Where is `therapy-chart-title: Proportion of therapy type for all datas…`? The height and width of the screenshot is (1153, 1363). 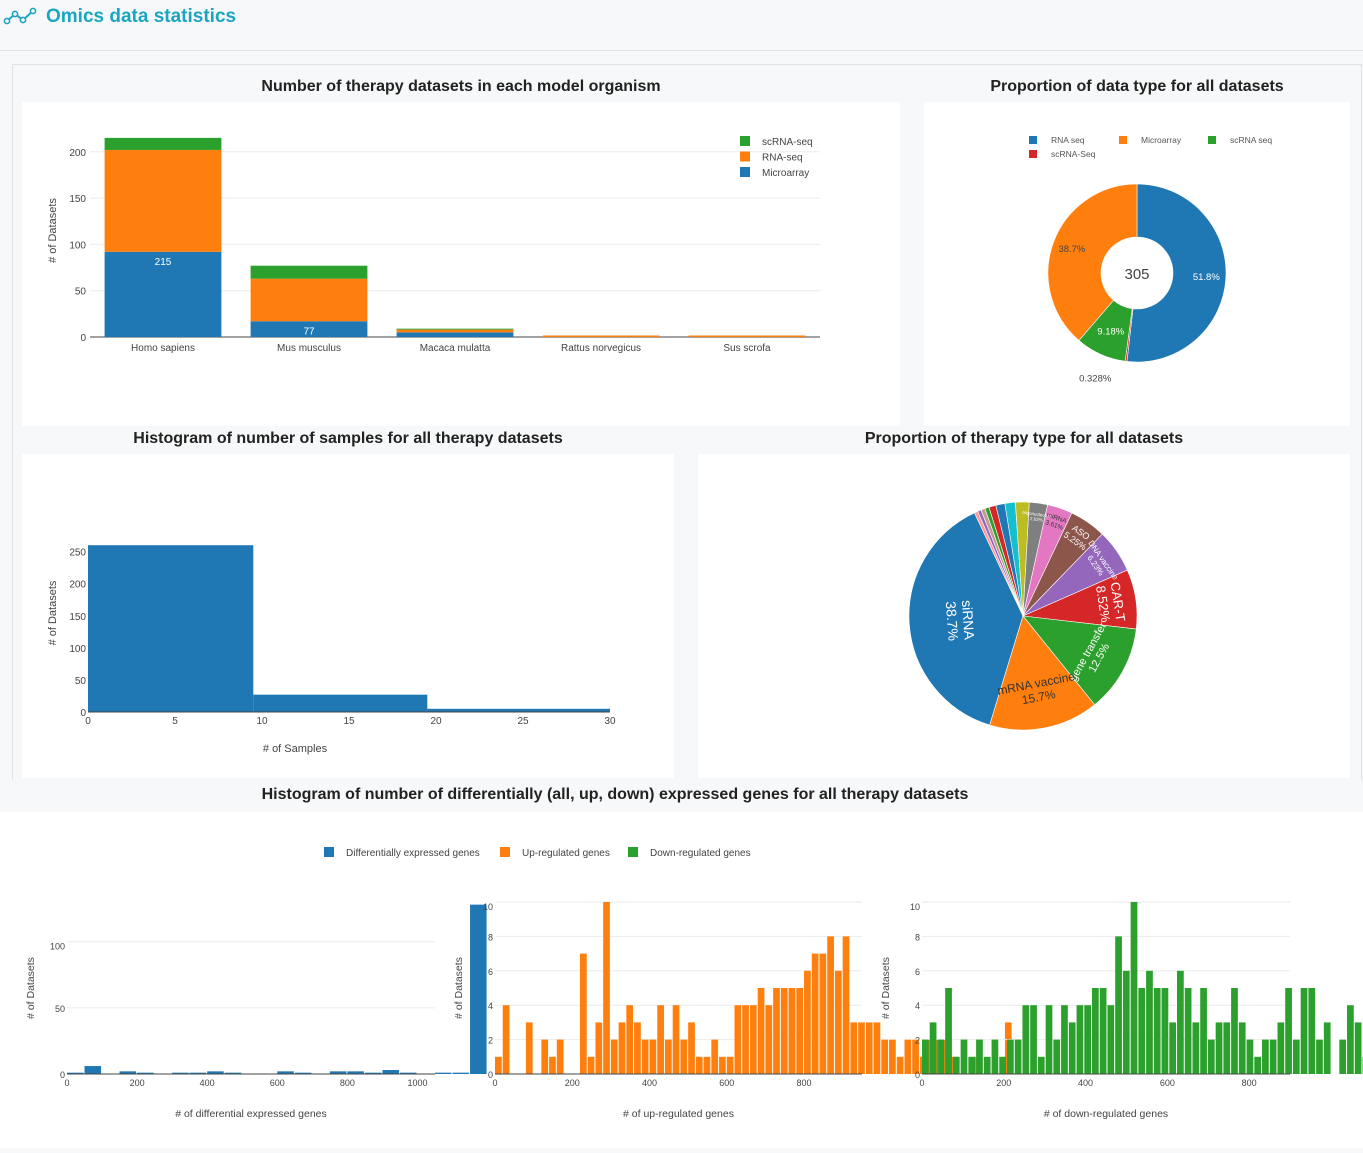
therapy-chart-title: Proportion of therapy type for all datas… is located at coordinates (1024, 438).